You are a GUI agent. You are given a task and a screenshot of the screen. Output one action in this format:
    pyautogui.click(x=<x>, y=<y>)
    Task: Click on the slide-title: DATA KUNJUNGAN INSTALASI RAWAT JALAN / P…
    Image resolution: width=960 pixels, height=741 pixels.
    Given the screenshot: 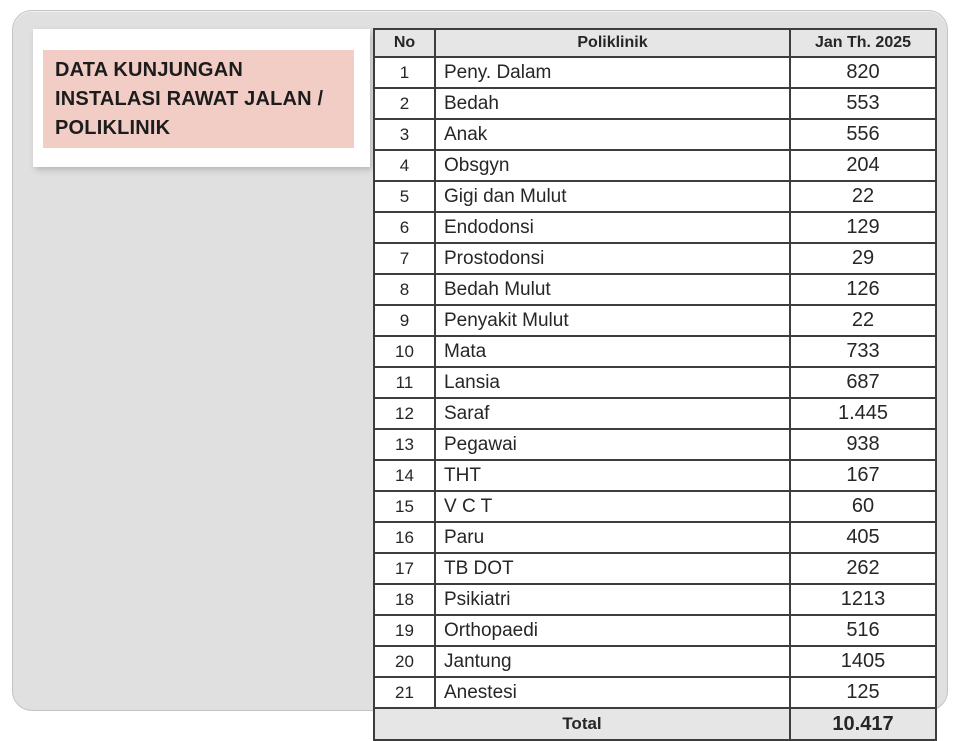 What is the action you would take?
    pyautogui.click(x=198, y=99)
    